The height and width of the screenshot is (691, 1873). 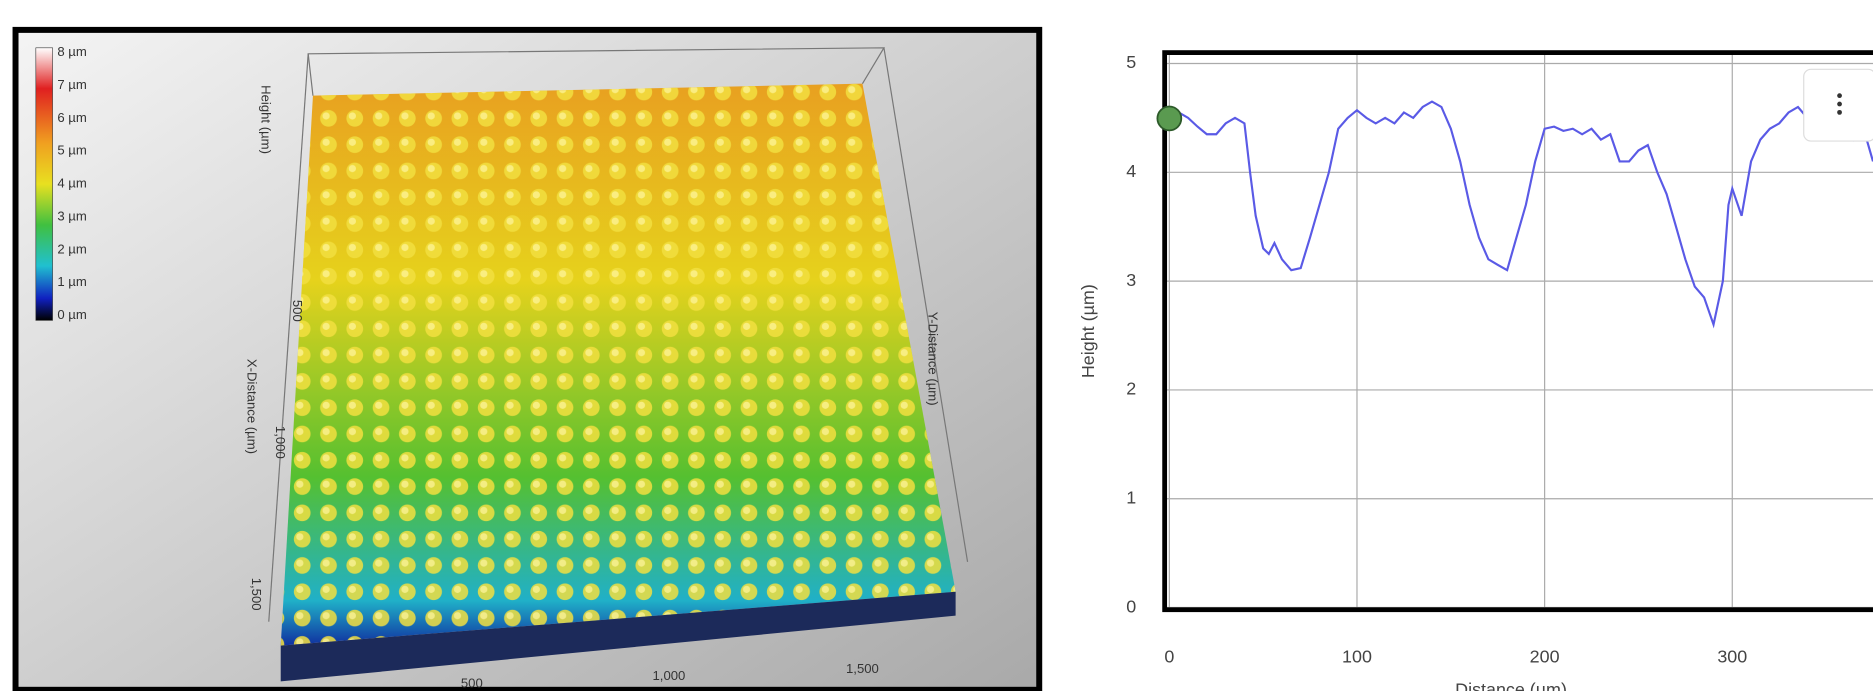 I want to click on surface-base, so click(x=618, y=636).